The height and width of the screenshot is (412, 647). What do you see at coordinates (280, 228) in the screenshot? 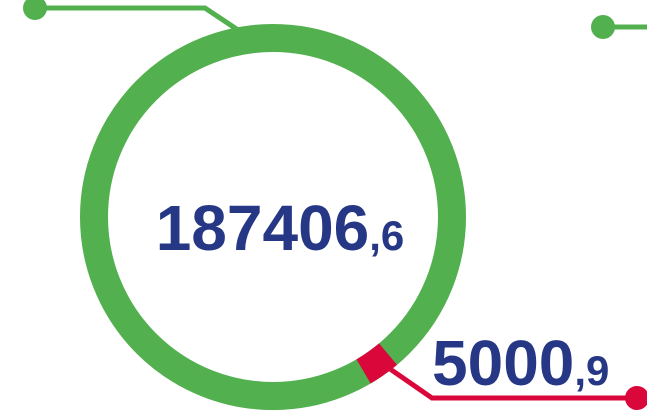
I see `total-label: 187406,6` at bounding box center [280, 228].